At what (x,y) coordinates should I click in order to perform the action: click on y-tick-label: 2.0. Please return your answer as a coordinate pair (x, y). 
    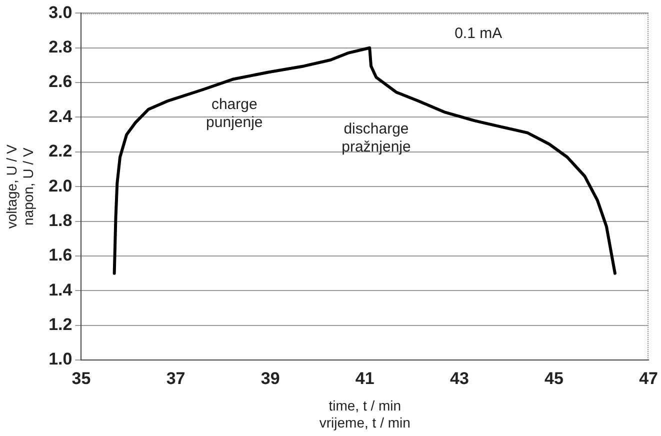
    Looking at the image, I should click on (60, 186).